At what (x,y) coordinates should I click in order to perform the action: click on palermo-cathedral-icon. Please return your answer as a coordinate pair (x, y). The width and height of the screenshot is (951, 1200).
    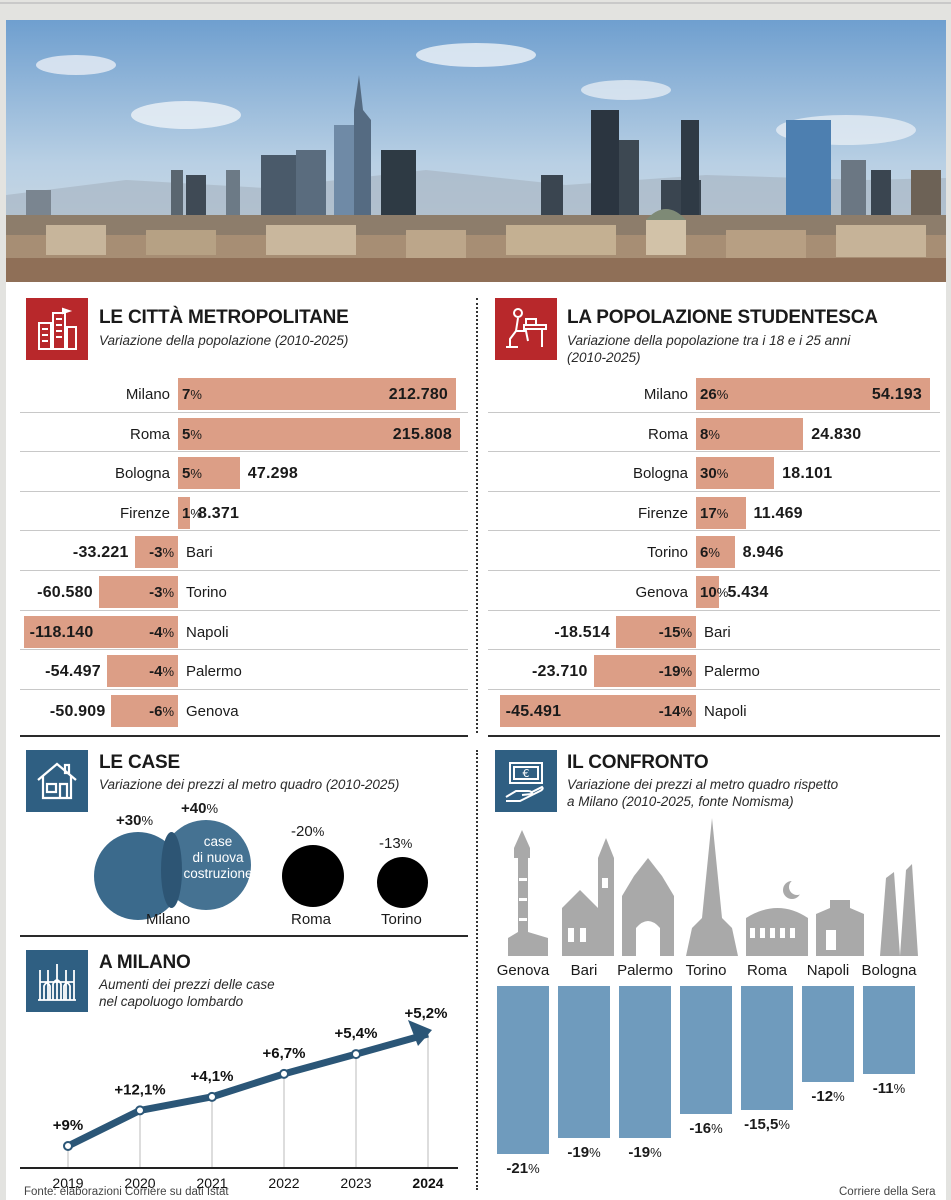
    Looking at the image, I should click on (648, 907).